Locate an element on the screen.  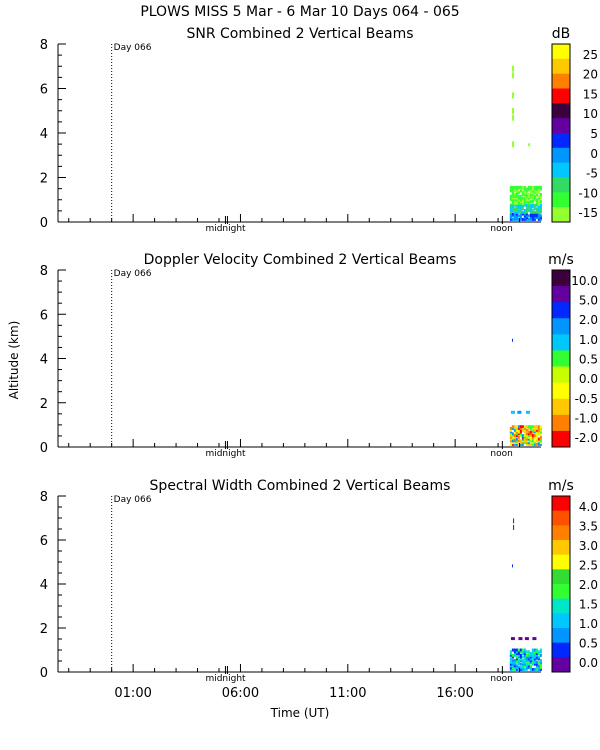
colorbar-label: 2.0 is located at coordinates (588, 585).